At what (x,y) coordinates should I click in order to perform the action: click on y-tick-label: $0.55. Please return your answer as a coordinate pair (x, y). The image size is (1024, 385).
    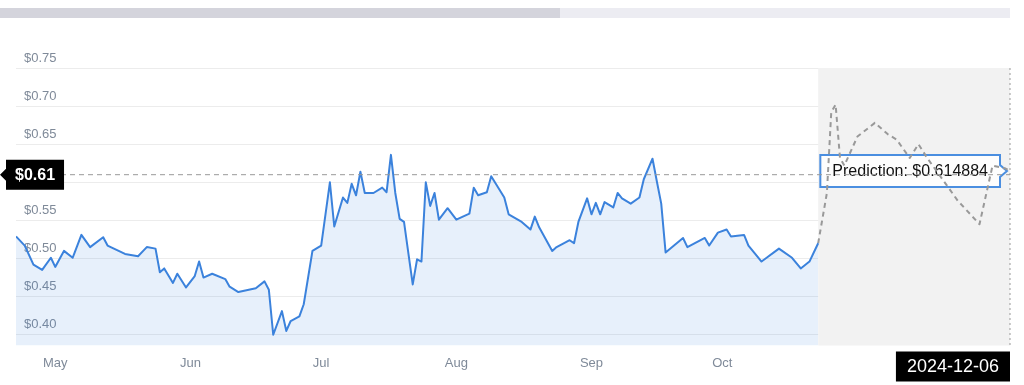
    Looking at the image, I should click on (40, 209).